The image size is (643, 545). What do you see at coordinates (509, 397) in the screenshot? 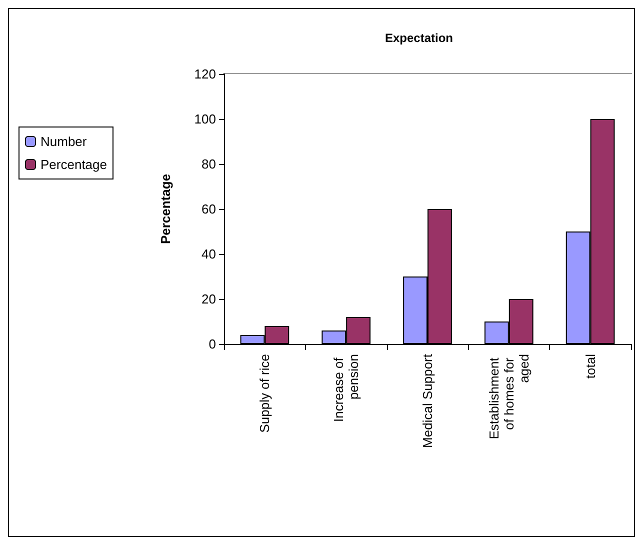
I see `x-tick-label: Establishment of homes for aged` at bounding box center [509, 397].